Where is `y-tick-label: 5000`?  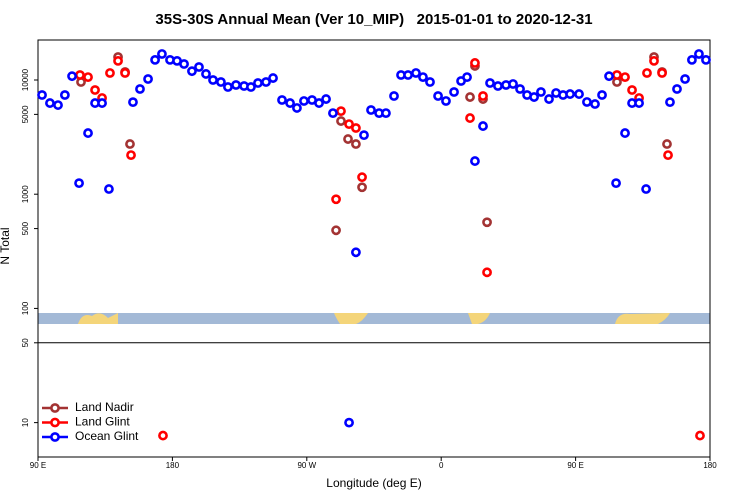 y-tick-label: 5000 is located at coordinates (25, 114).